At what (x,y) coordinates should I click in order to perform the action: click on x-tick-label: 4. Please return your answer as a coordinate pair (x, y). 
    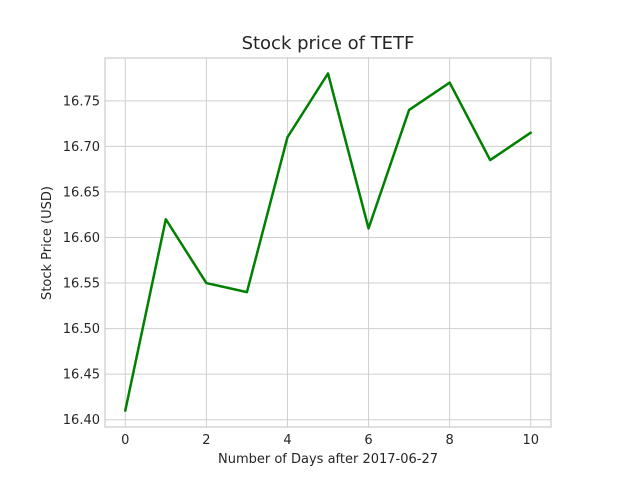
    Looking at the image, I should click on (287, 440).